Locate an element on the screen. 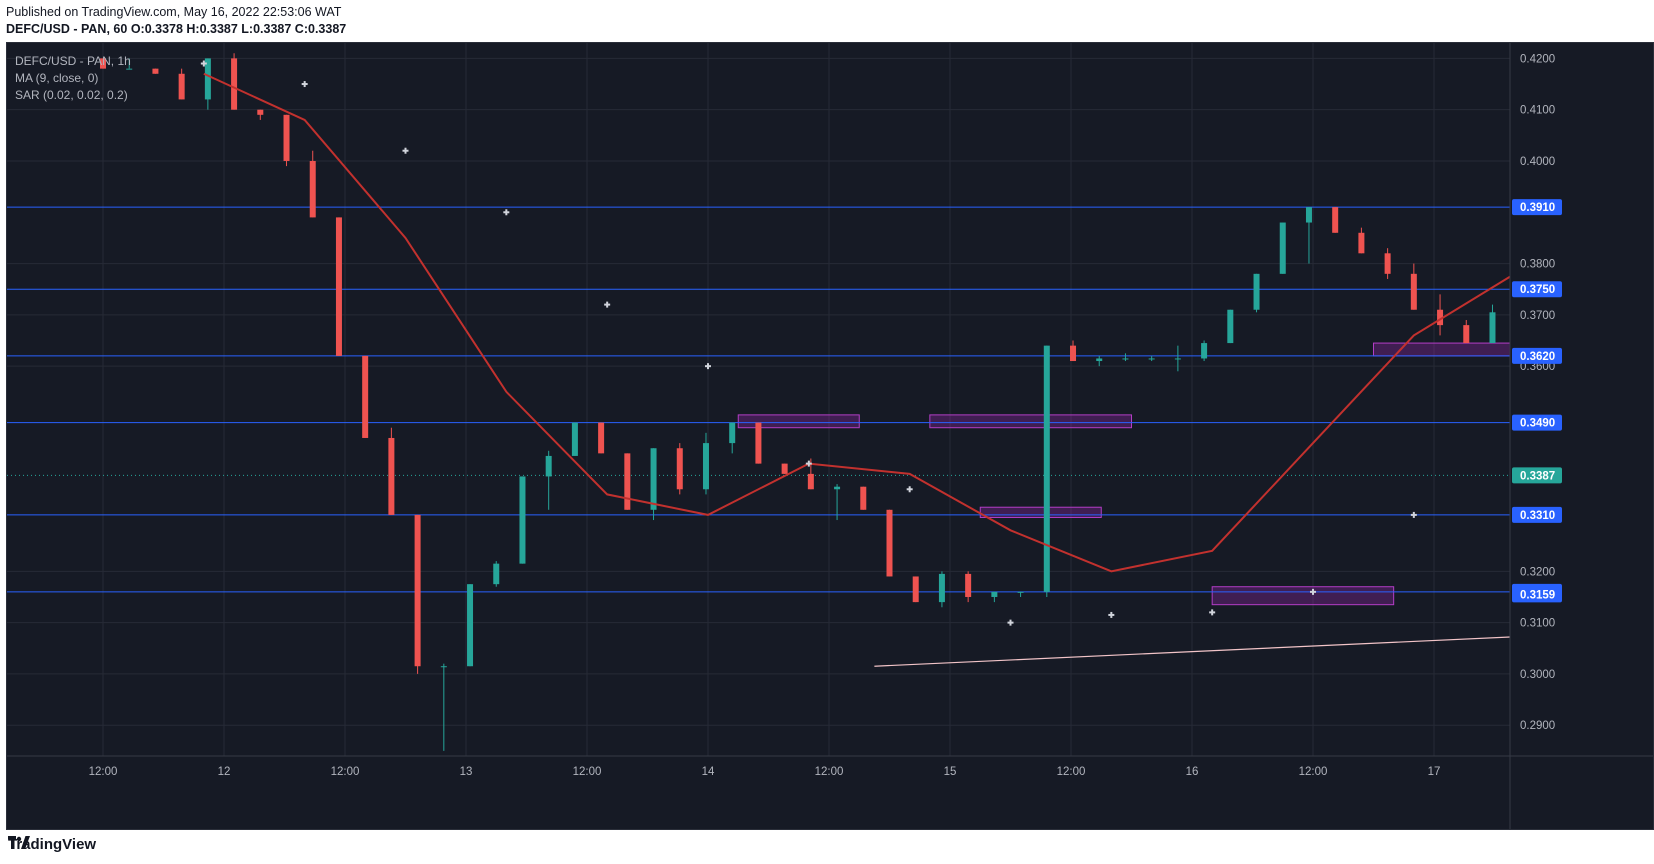  legend-ma: MA (9, close, 0) is located at coordinates (57, 78).